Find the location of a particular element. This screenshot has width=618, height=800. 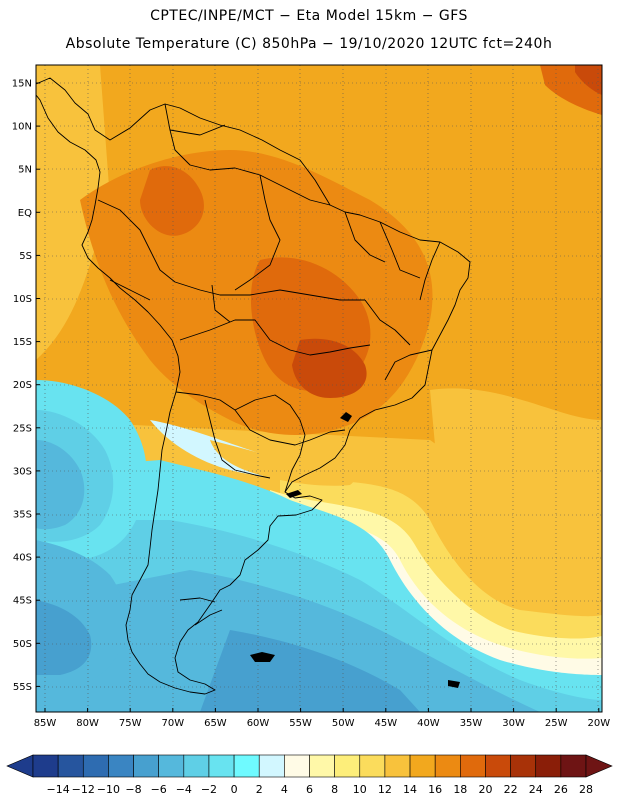

lon-label: 55W is located at coordinates (300, 723).